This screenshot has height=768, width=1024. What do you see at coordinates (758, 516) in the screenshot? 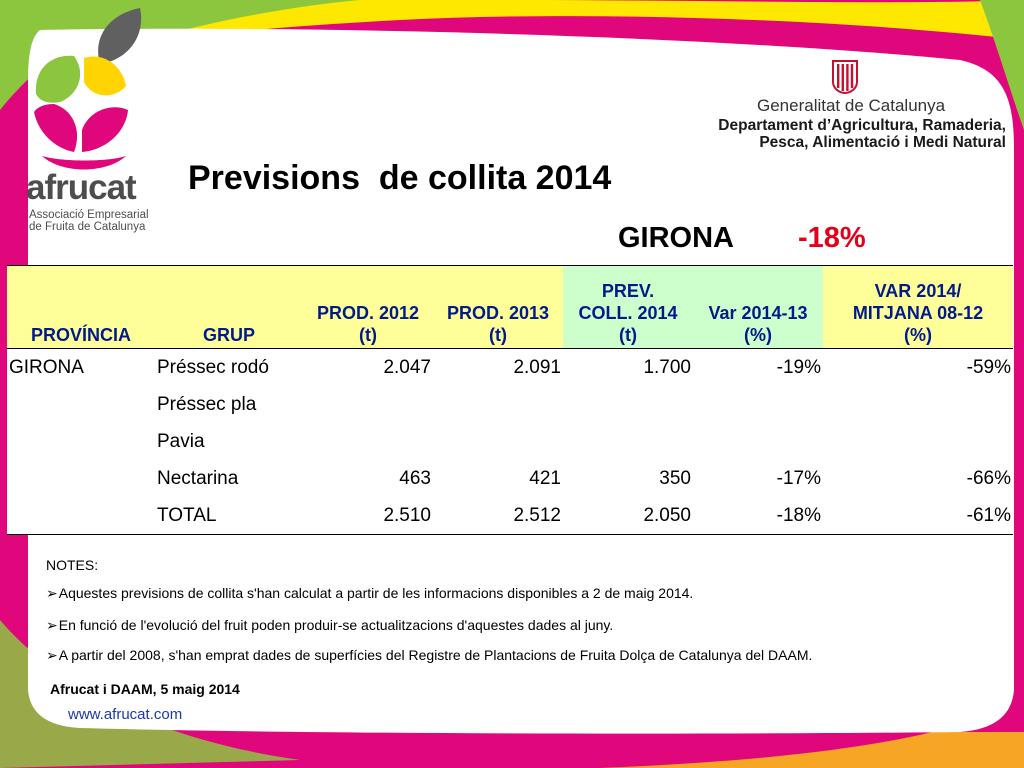
I see `cell-var-2014-13: -18%` at bounding box center [758, 516].